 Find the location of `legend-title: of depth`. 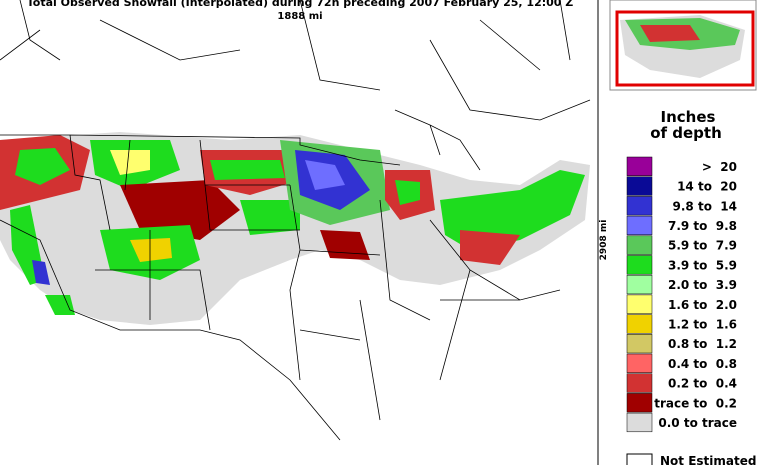

legend-title: of depth is located at coordinates (686, 133).